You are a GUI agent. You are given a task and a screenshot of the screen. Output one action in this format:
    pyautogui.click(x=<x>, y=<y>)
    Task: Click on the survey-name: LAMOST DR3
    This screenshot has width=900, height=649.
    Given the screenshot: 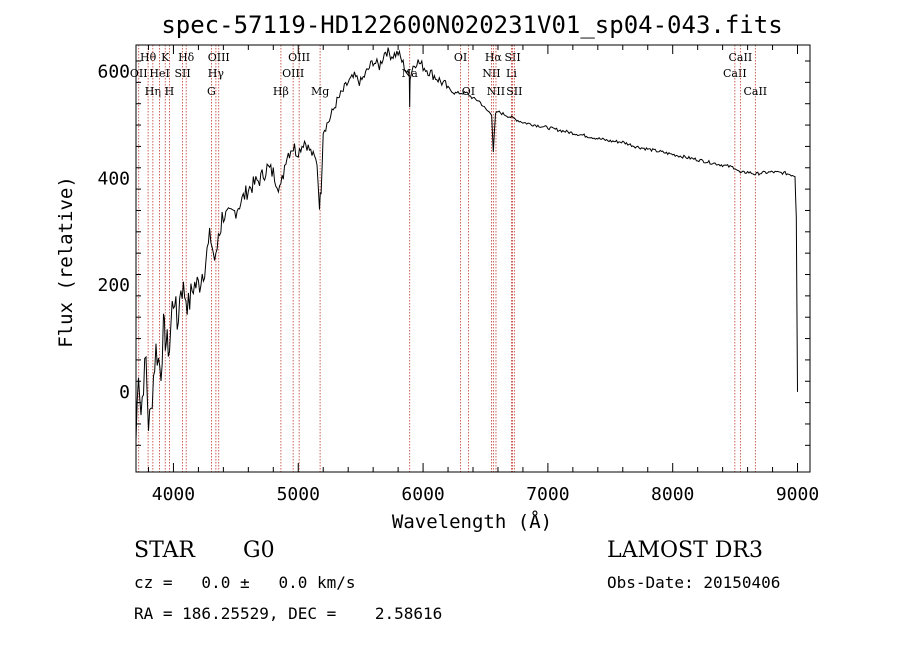 What is the action you would take?
    pyautogui.click(x=685, y=550)
    